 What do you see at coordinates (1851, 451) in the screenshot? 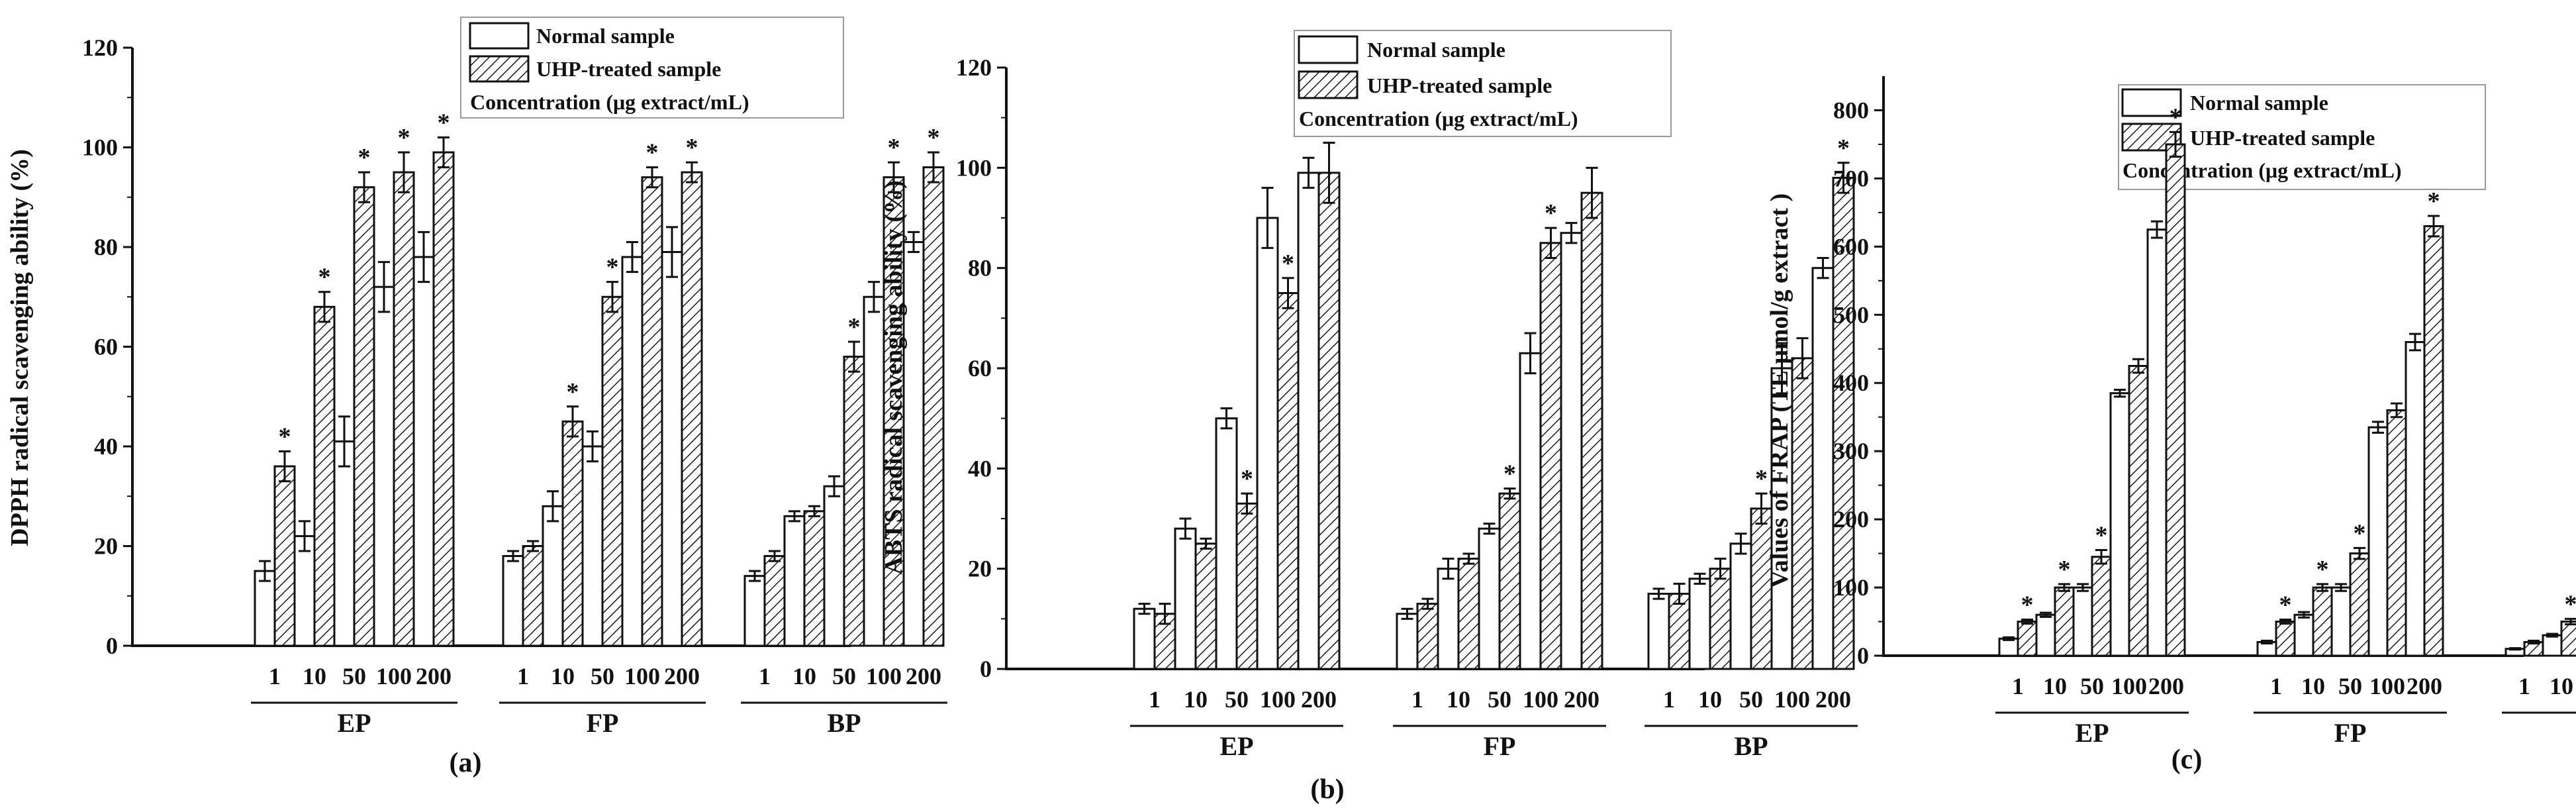
I see `y-tick-label: 300` at bounding box center [1851, 451].